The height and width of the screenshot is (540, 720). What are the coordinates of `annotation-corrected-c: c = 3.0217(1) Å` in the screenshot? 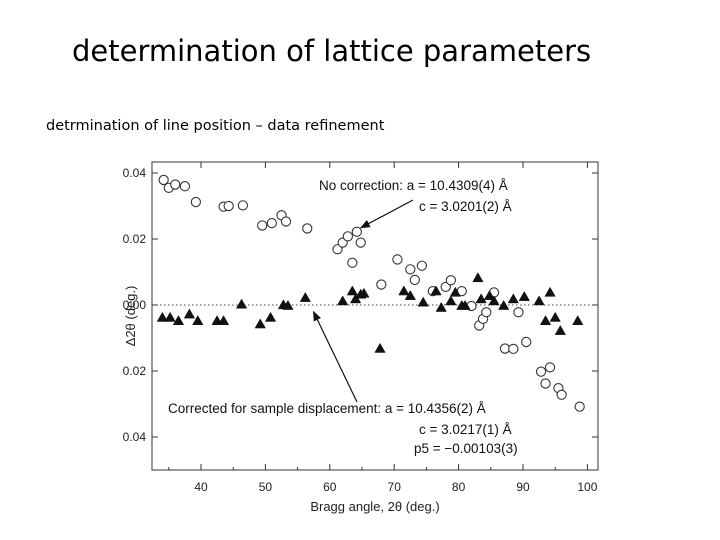 It's located at (465, 429).